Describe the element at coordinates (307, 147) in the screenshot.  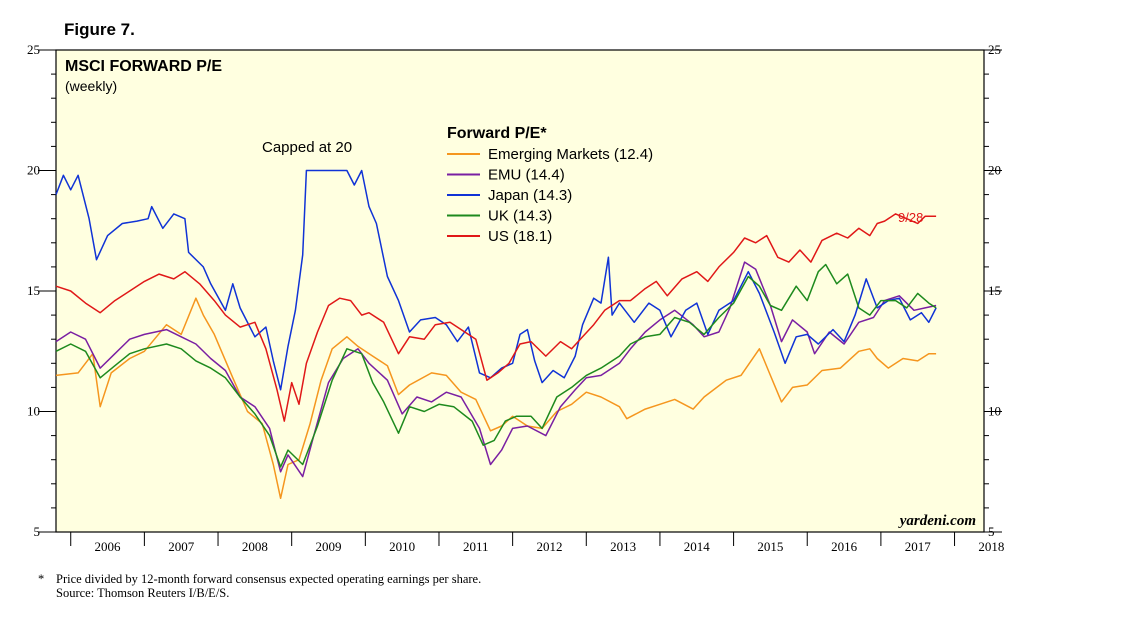
I see `capped-annotation: Capped at 20` at that location.